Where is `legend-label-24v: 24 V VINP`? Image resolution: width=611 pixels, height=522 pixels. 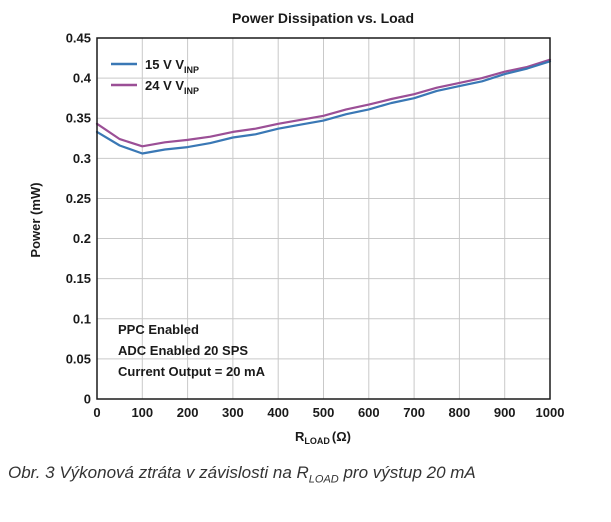 legend-label-24v: 24 V VINP is located at coordinates (172, 87).